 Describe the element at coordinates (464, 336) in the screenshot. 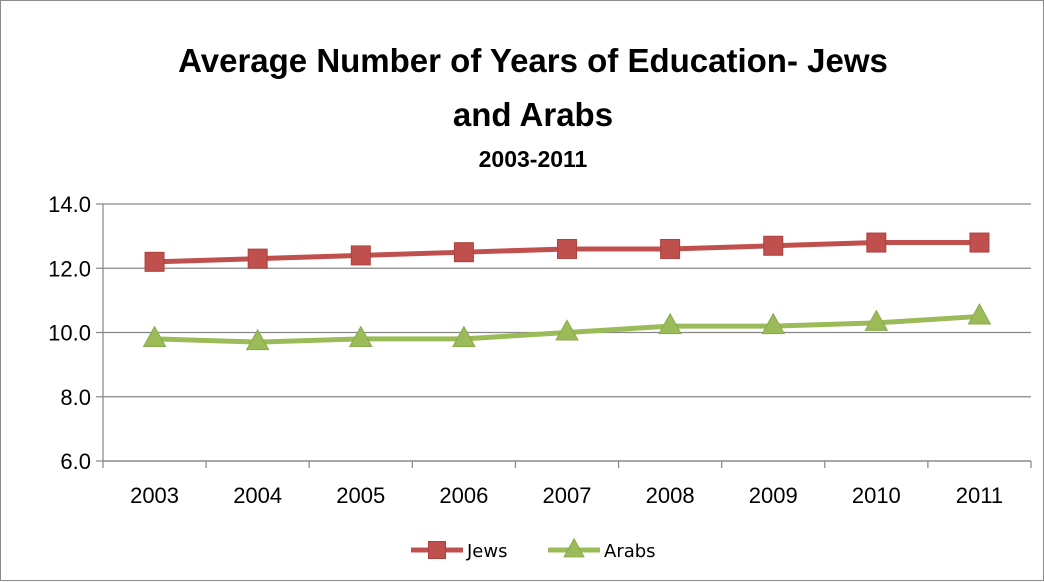

I see `data-point-arabs-2006` at that location.